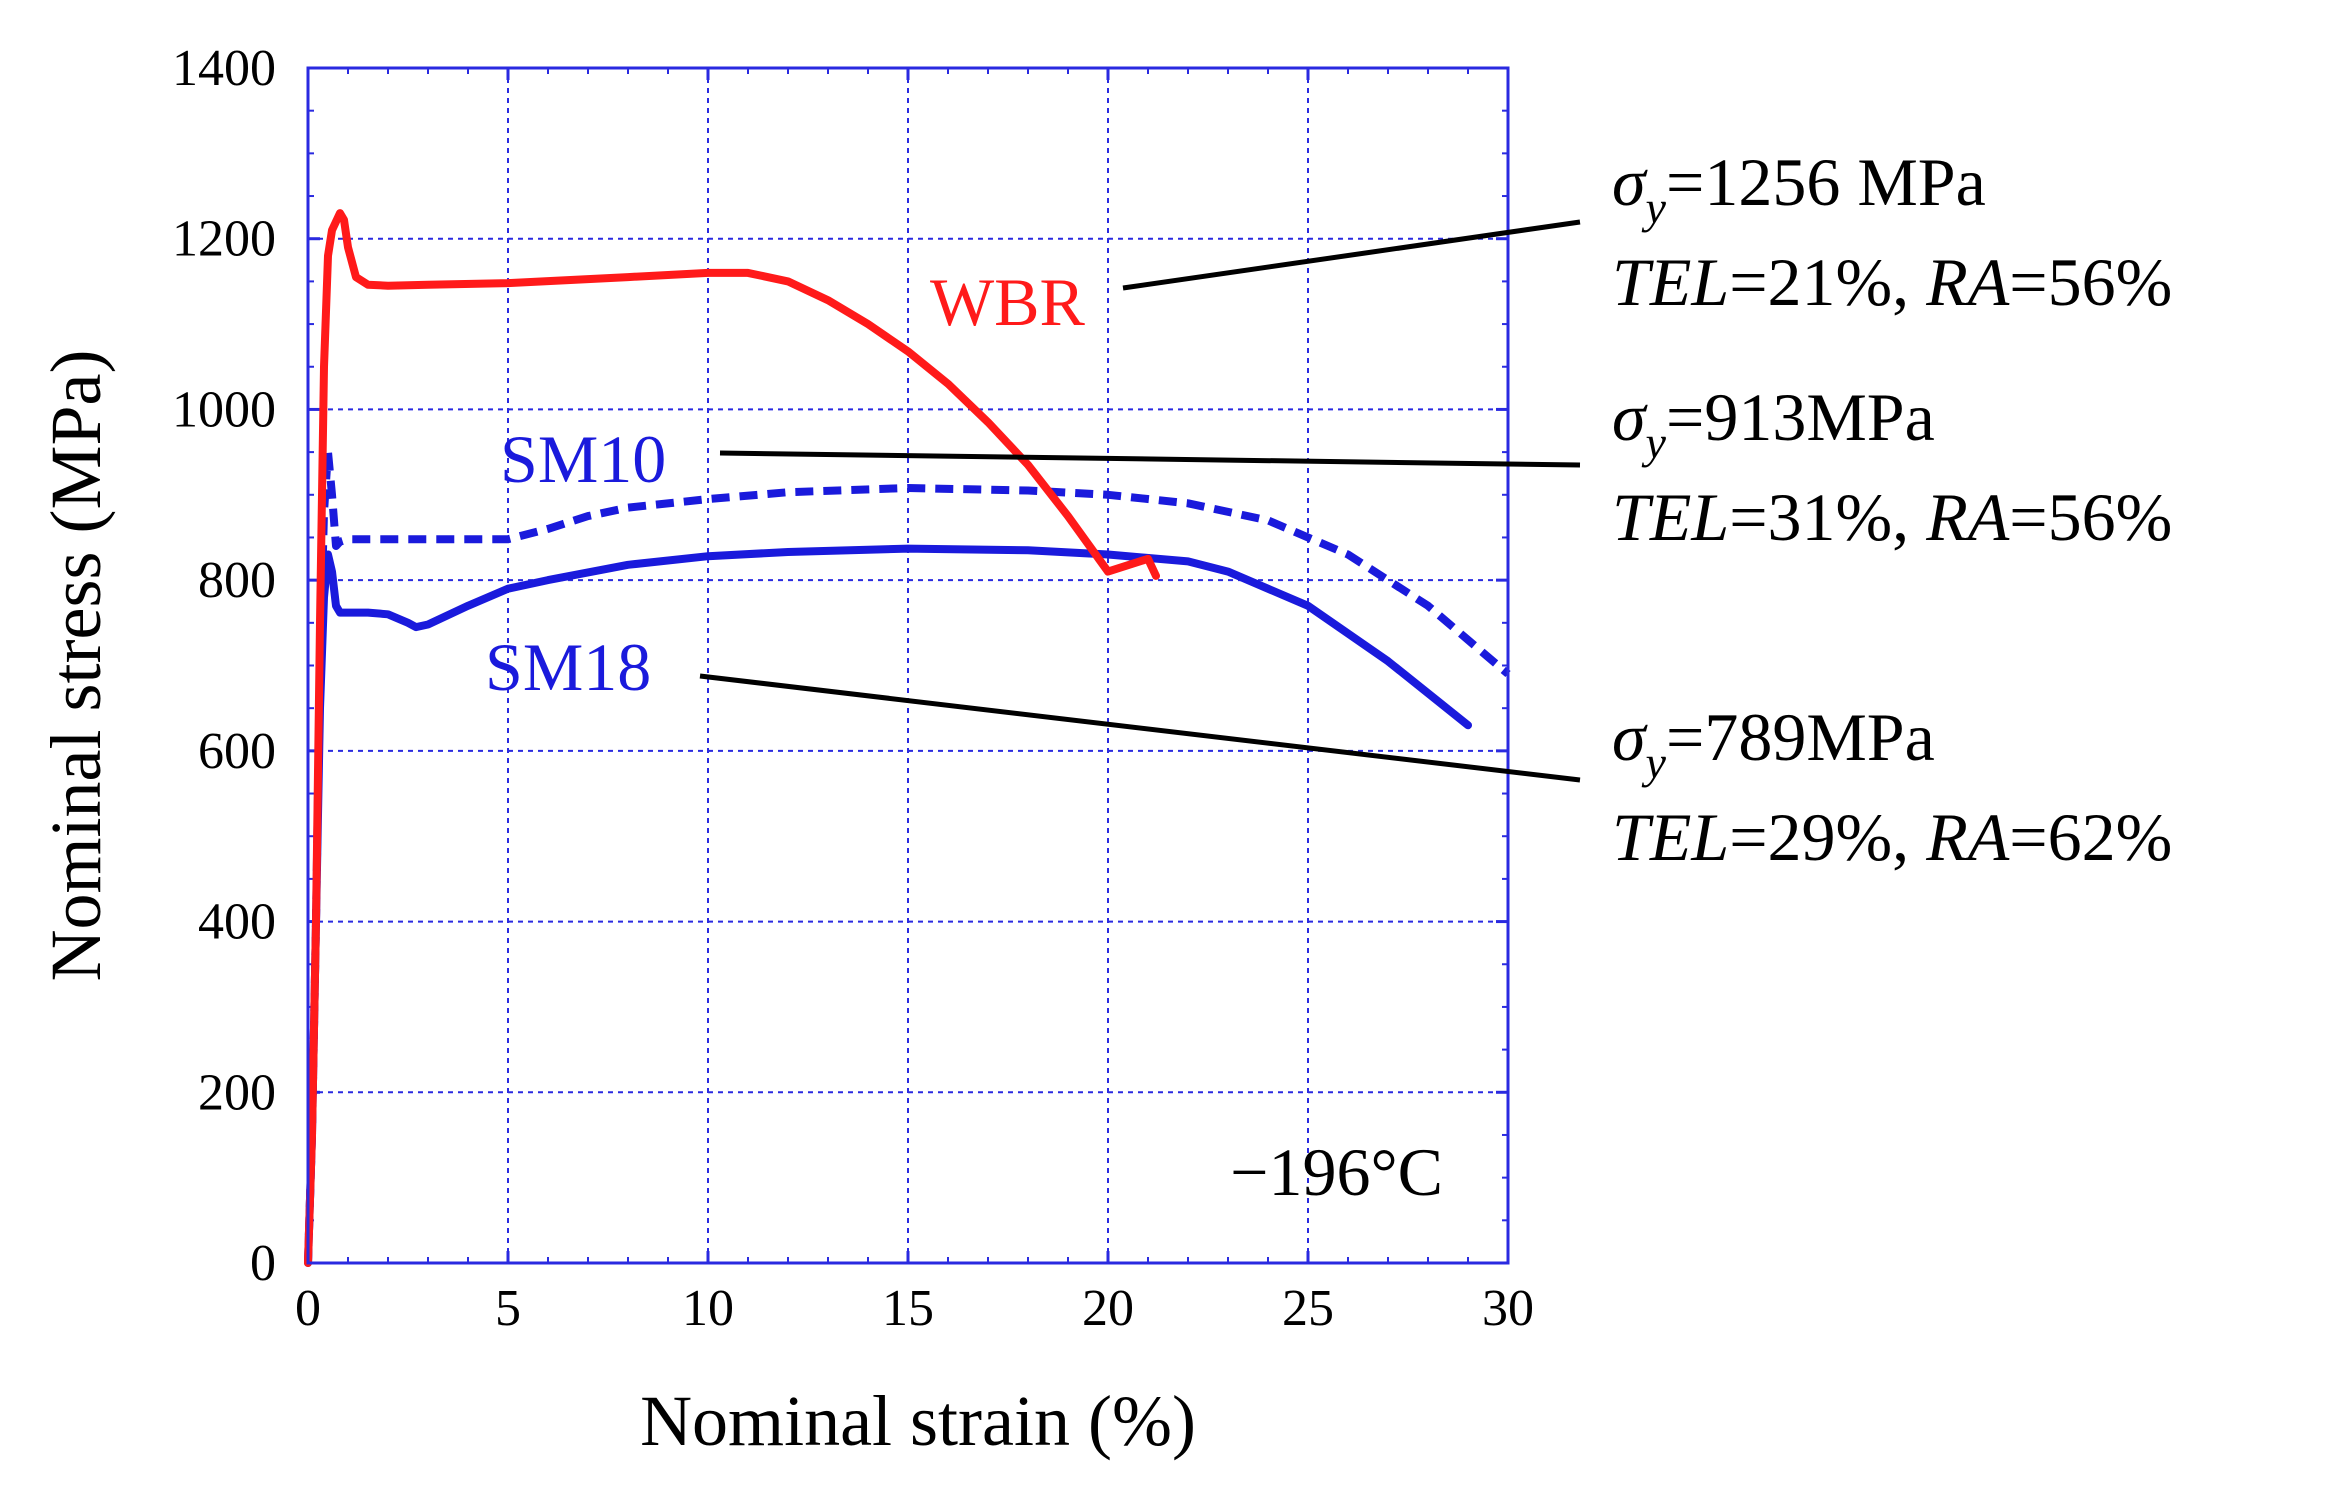 Image resolution: width=2340 pixels, height=1507 pixels. I want to click on y-tick-label: 1000, so click(224, 409).